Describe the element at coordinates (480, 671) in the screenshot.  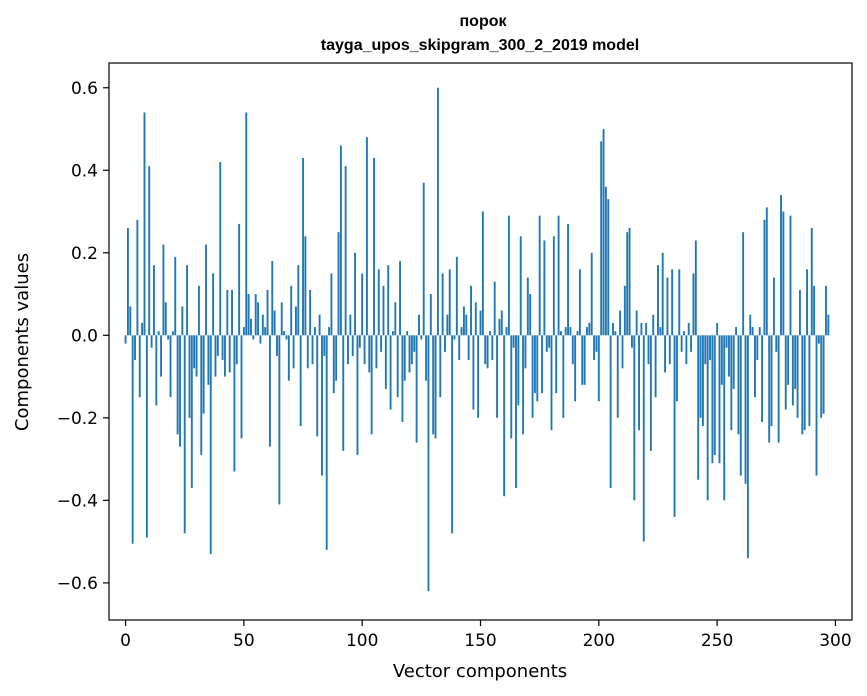
I see `x-axis-label: Vector components` at that location.